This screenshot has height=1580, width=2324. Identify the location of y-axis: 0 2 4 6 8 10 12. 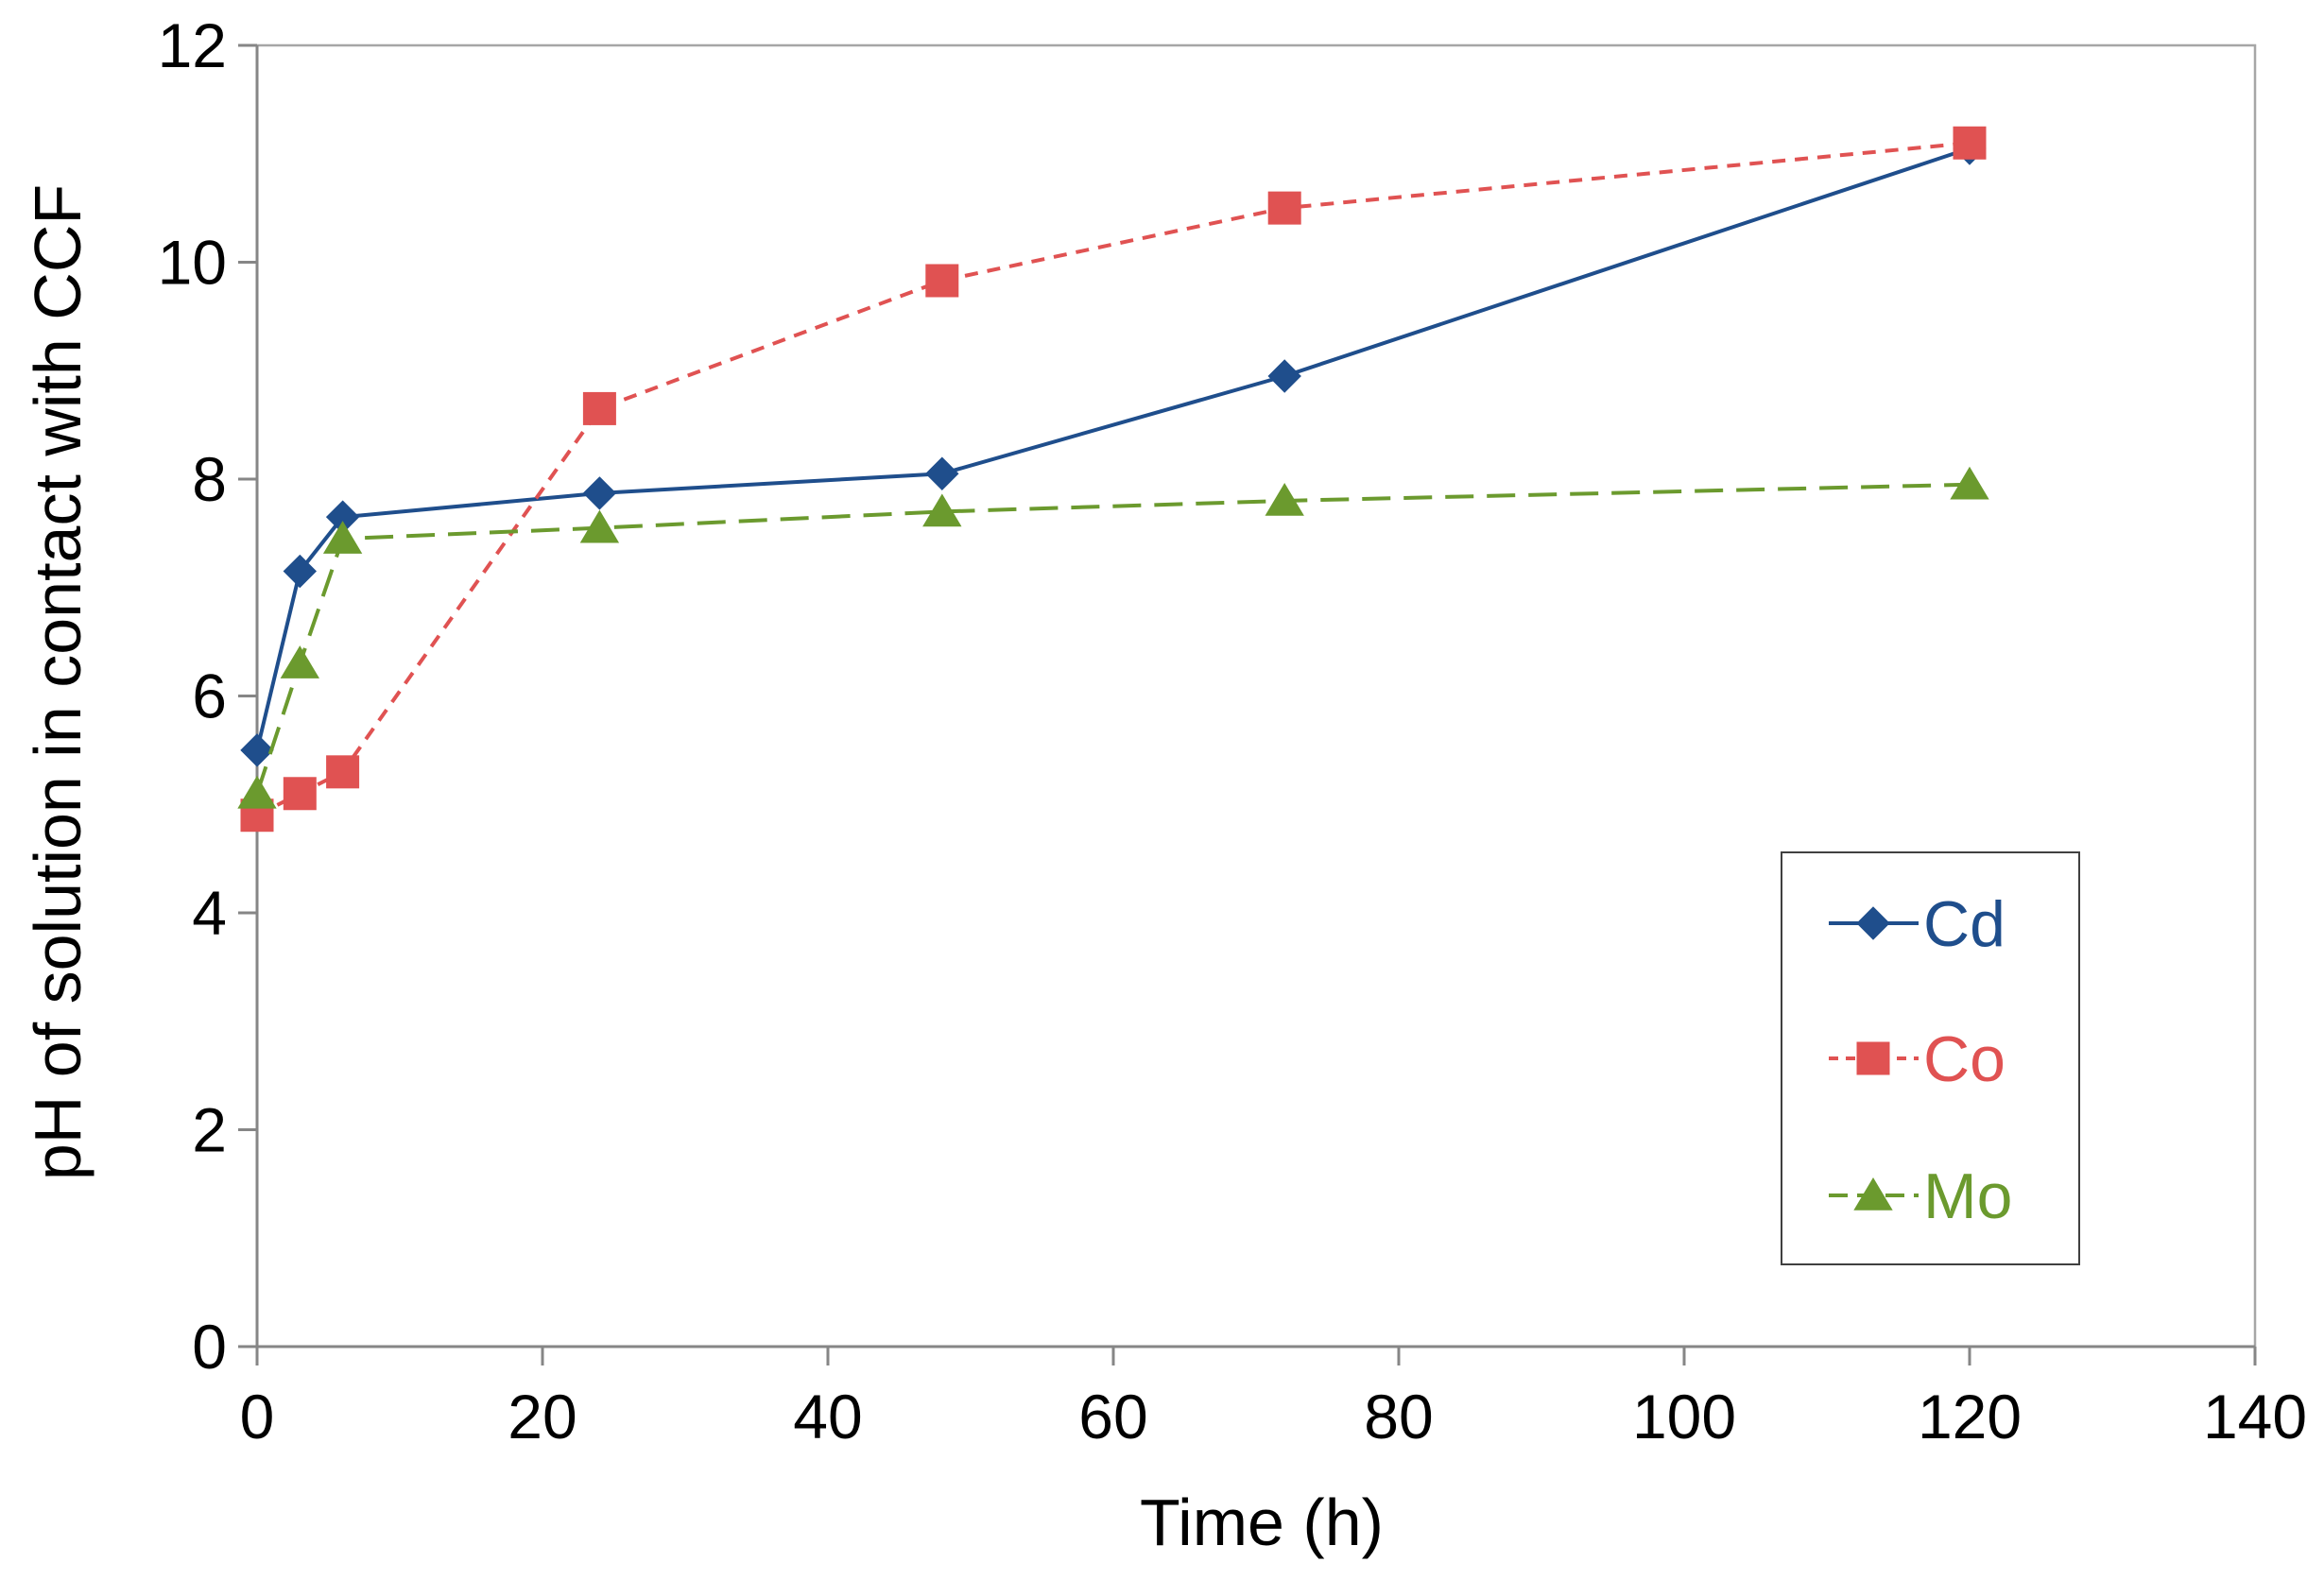
(209, 696).